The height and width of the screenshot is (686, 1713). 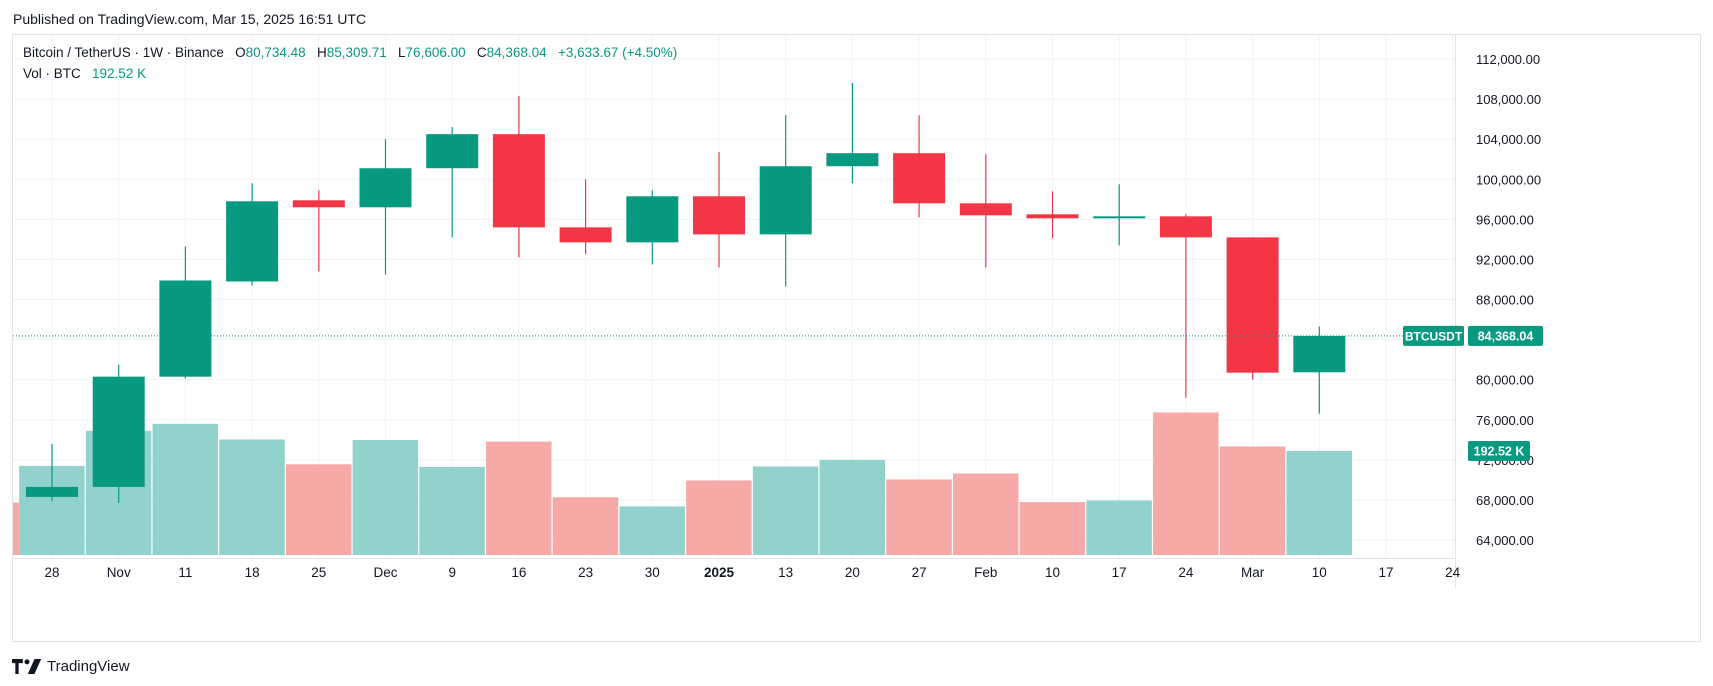 I want to click on volume-label-box, so click(x=1499, y=451).